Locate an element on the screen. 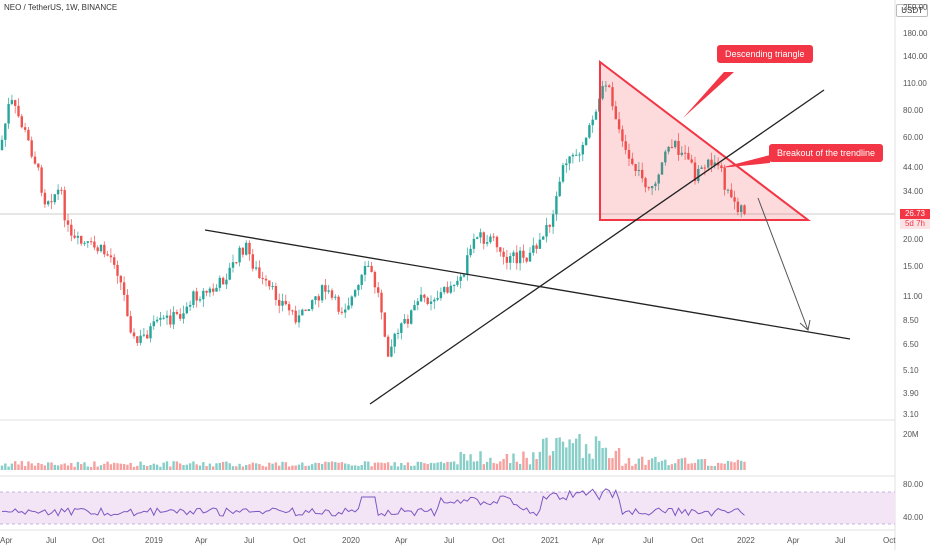  time-label: 2019 is located at coordinates (154, 540).